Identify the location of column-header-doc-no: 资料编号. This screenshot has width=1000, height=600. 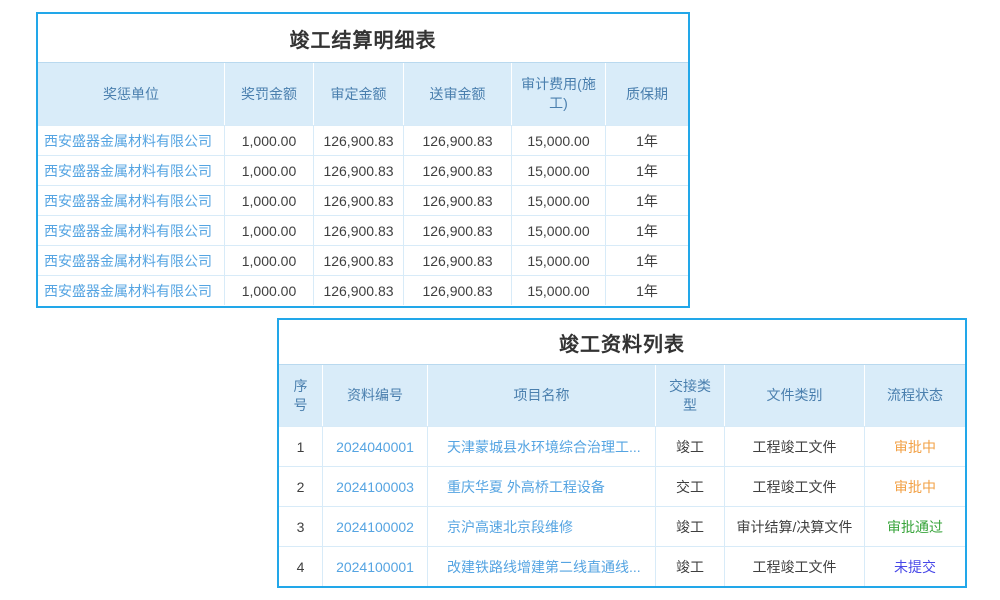
(375, 395).